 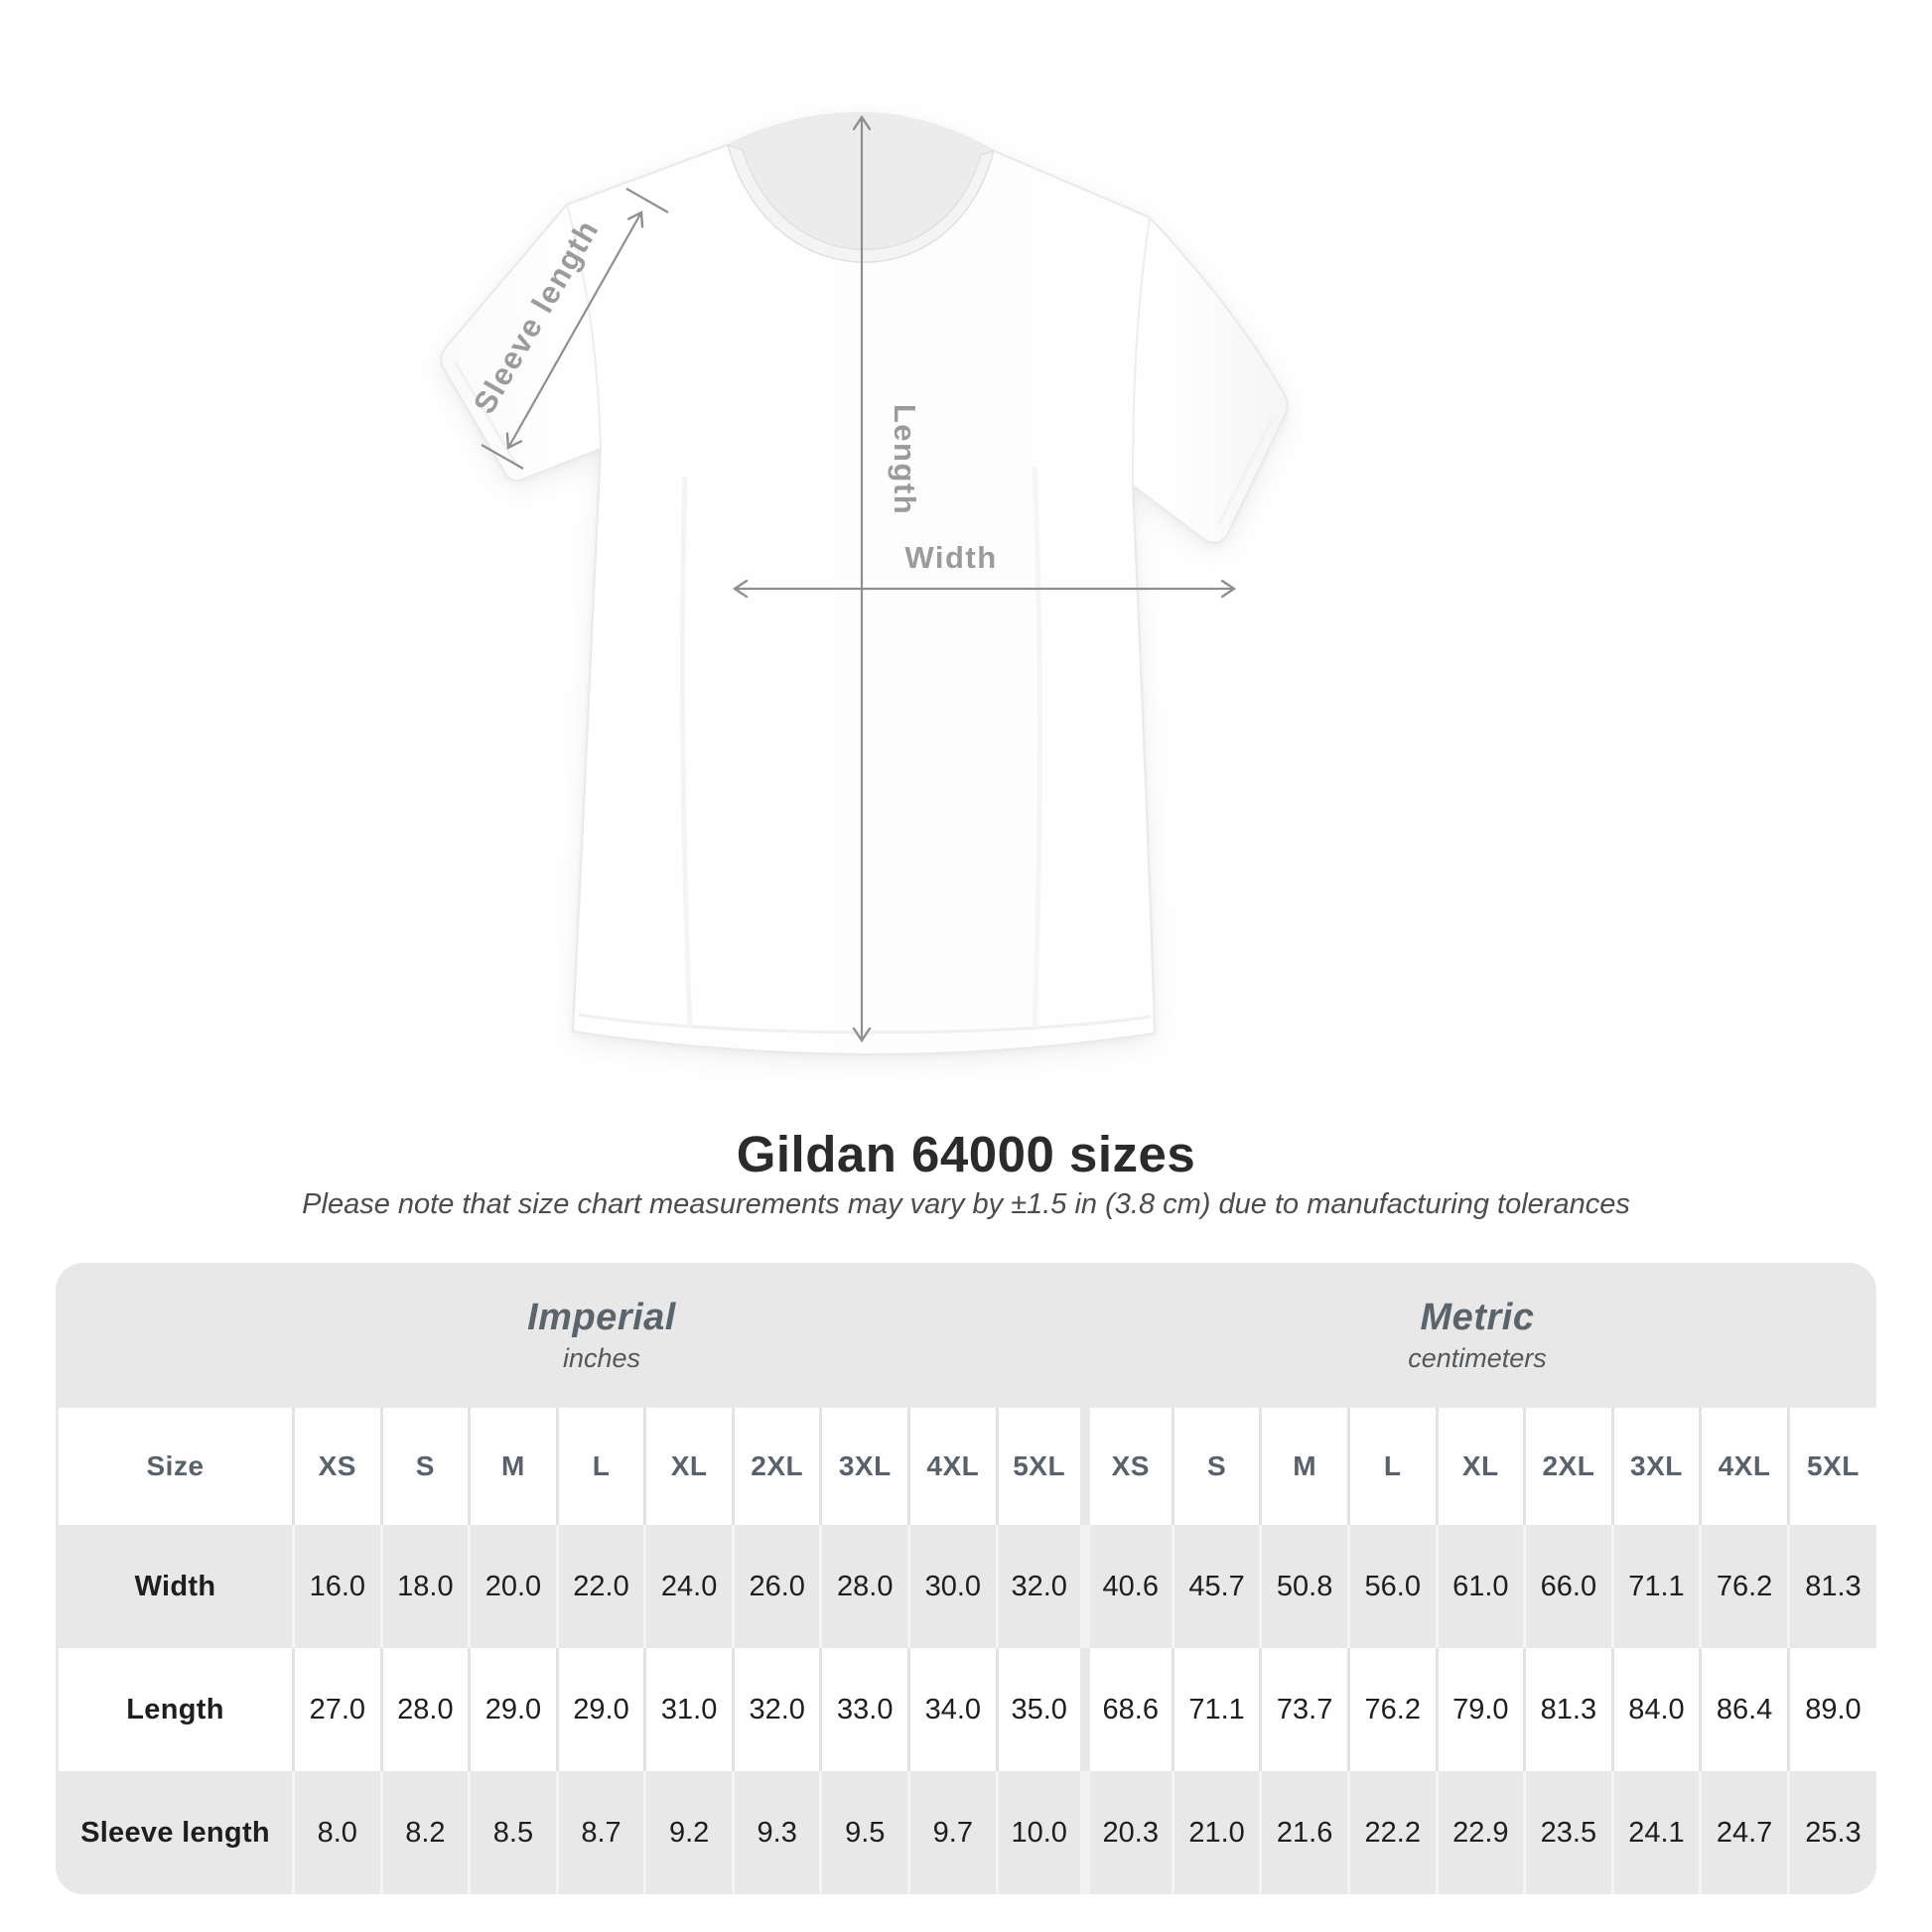 What do you see at coordinates (425, 1587) in the screenshot?
I see `measurement-cell: 18.0` at bounding box center [425, 1587].